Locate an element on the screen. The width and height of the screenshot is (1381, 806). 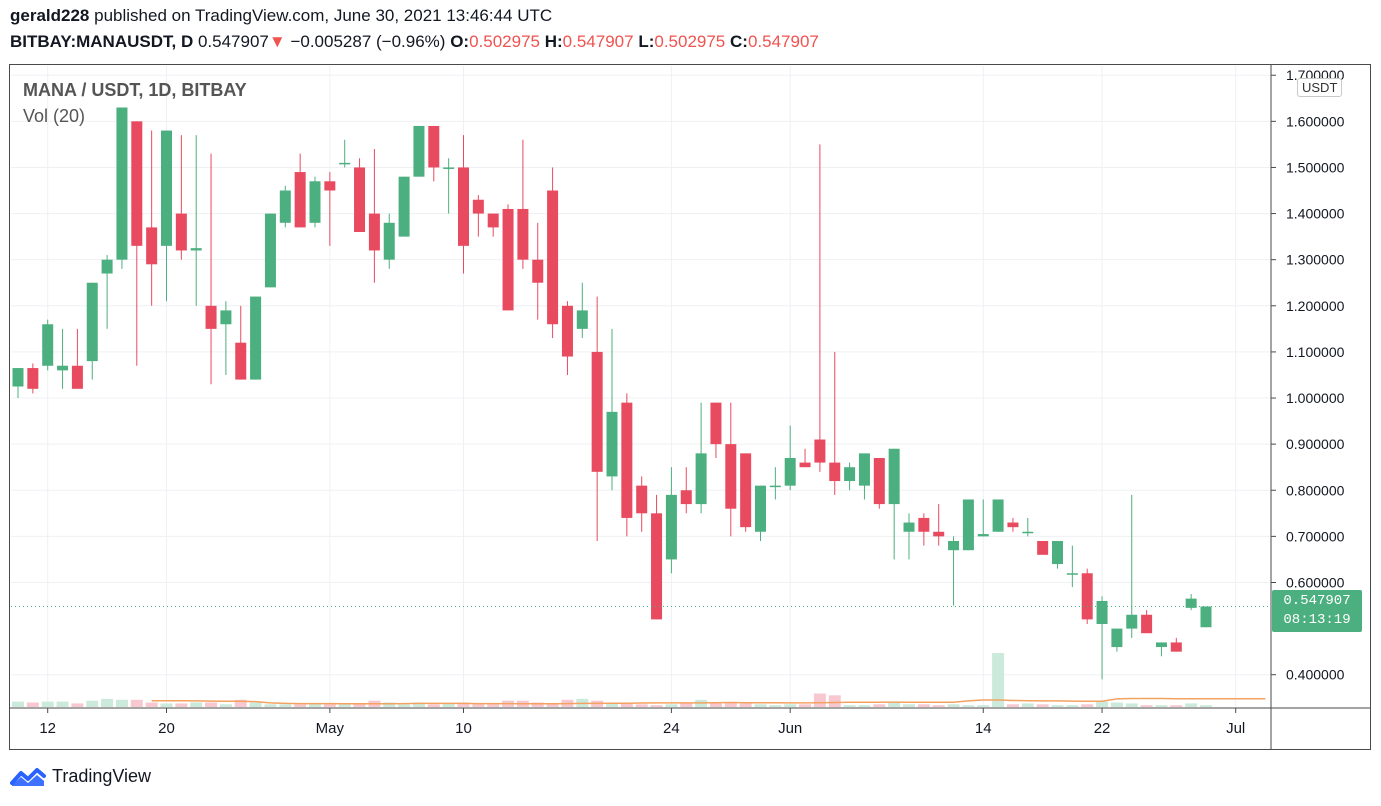
y-tick-label: 1.100000 is located at coordinates (1315, 352).